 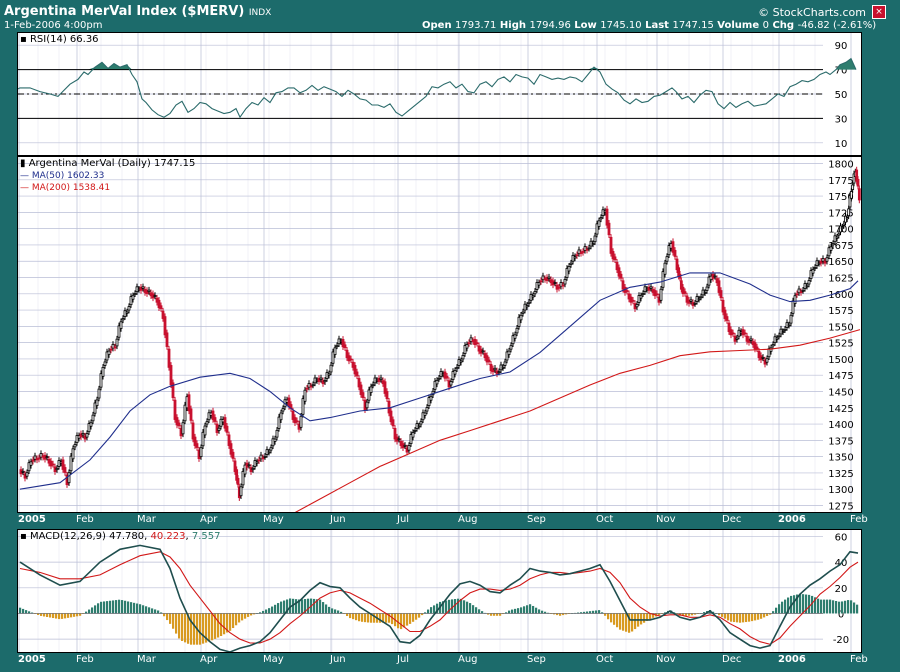 I want to click on date-label: 1-Feb-2006 4:00pm, so click(x=53, y=25).